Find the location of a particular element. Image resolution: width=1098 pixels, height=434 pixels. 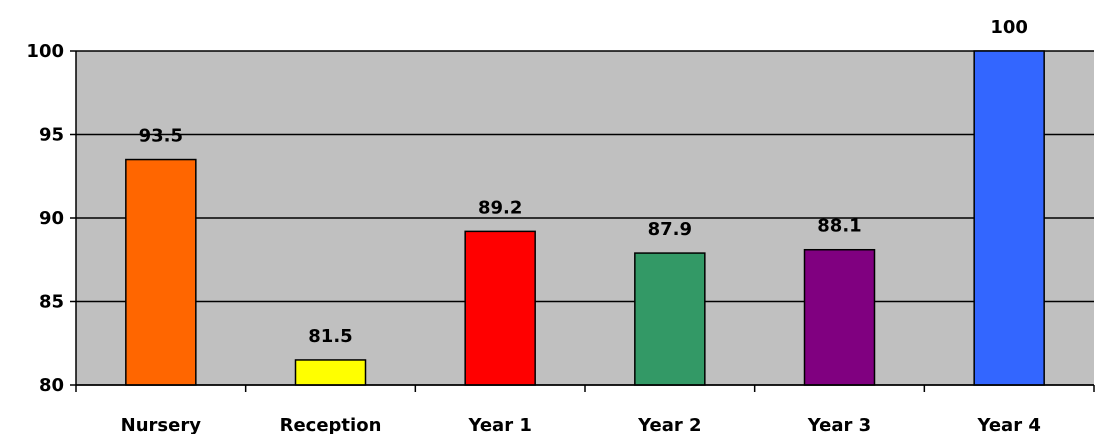

bar-reception is located at coordinates (330, 372).